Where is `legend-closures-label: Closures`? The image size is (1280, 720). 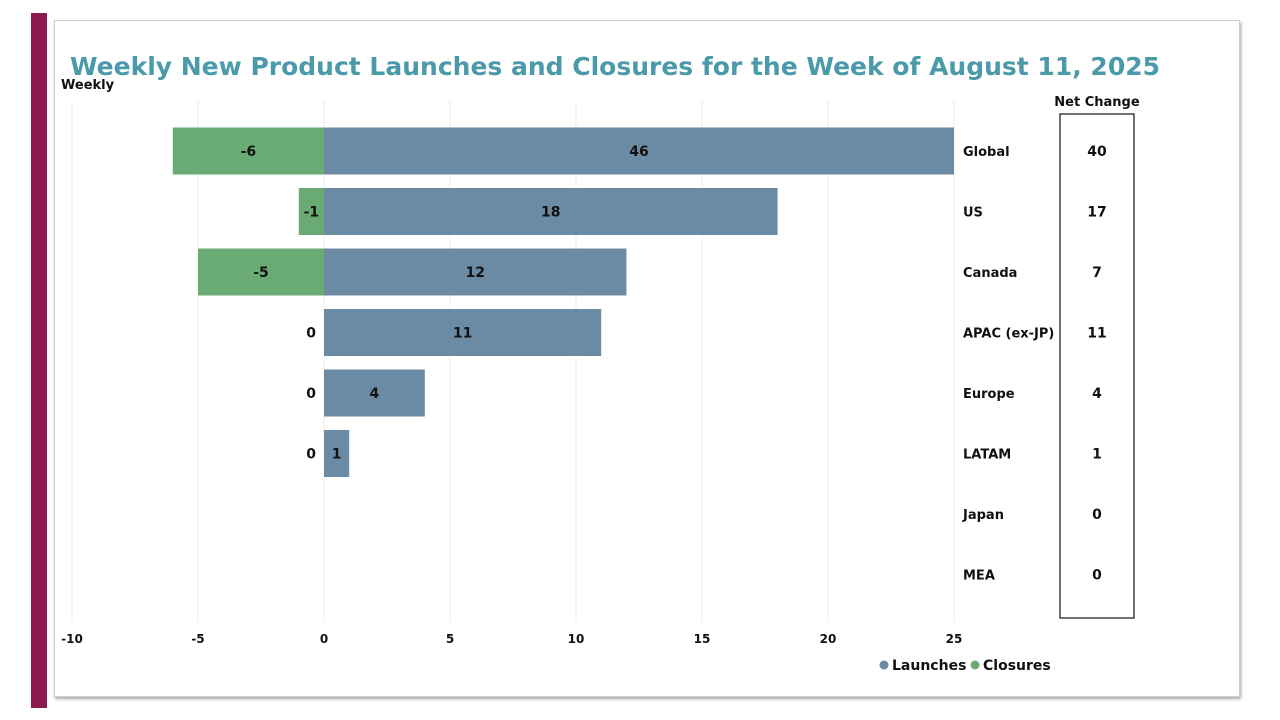
legend-closures-label: Closures is located at coordinates (1017, 666).